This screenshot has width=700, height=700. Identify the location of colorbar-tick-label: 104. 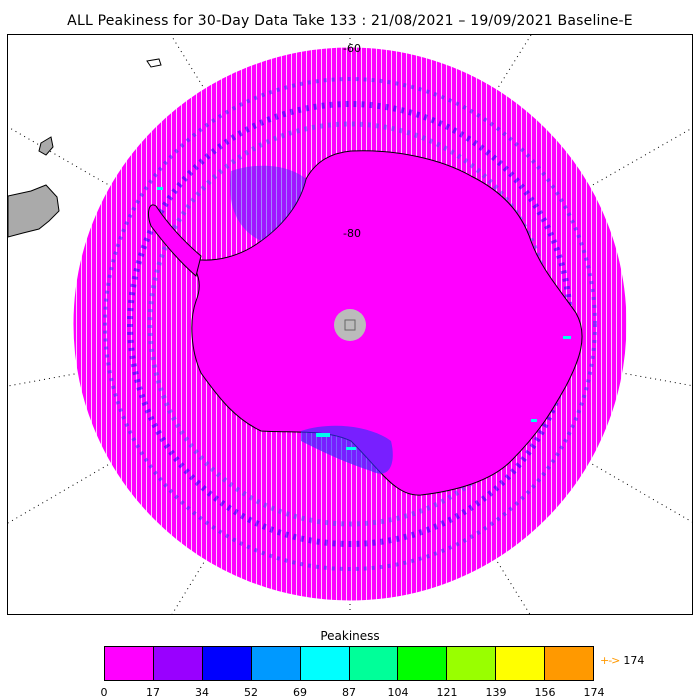
(398, 692).